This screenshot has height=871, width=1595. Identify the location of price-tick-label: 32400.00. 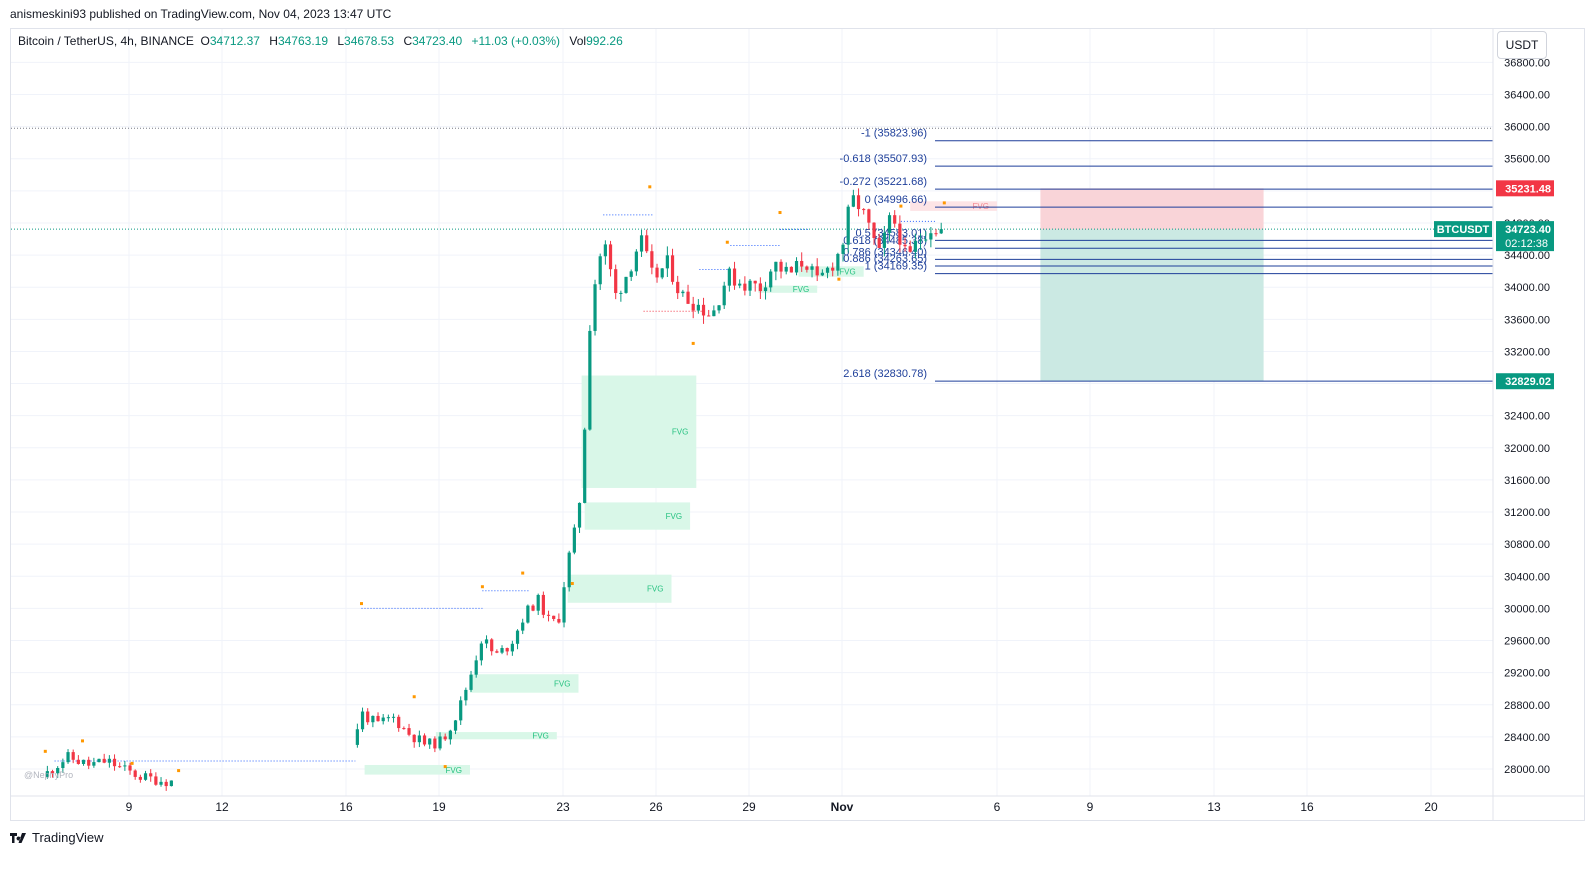
(1527, 417).